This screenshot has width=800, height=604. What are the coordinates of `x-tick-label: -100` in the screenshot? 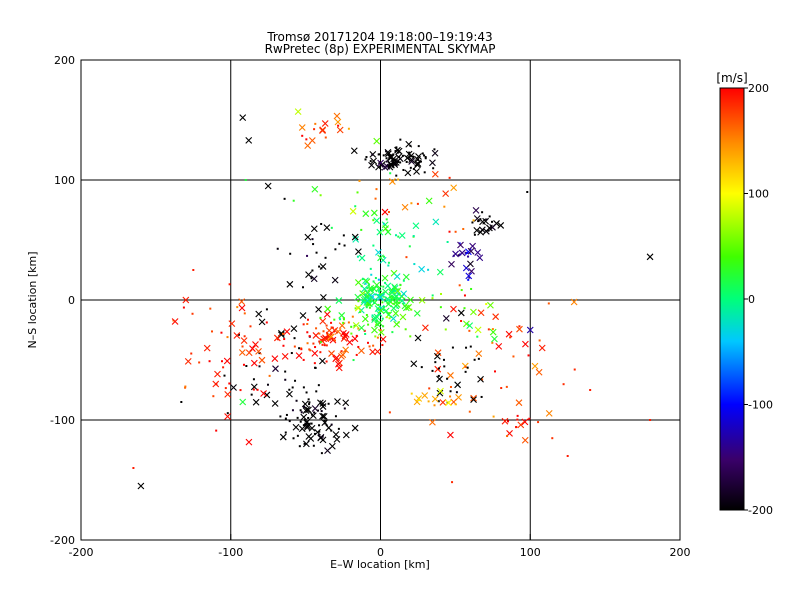 It's located at (230, 552).